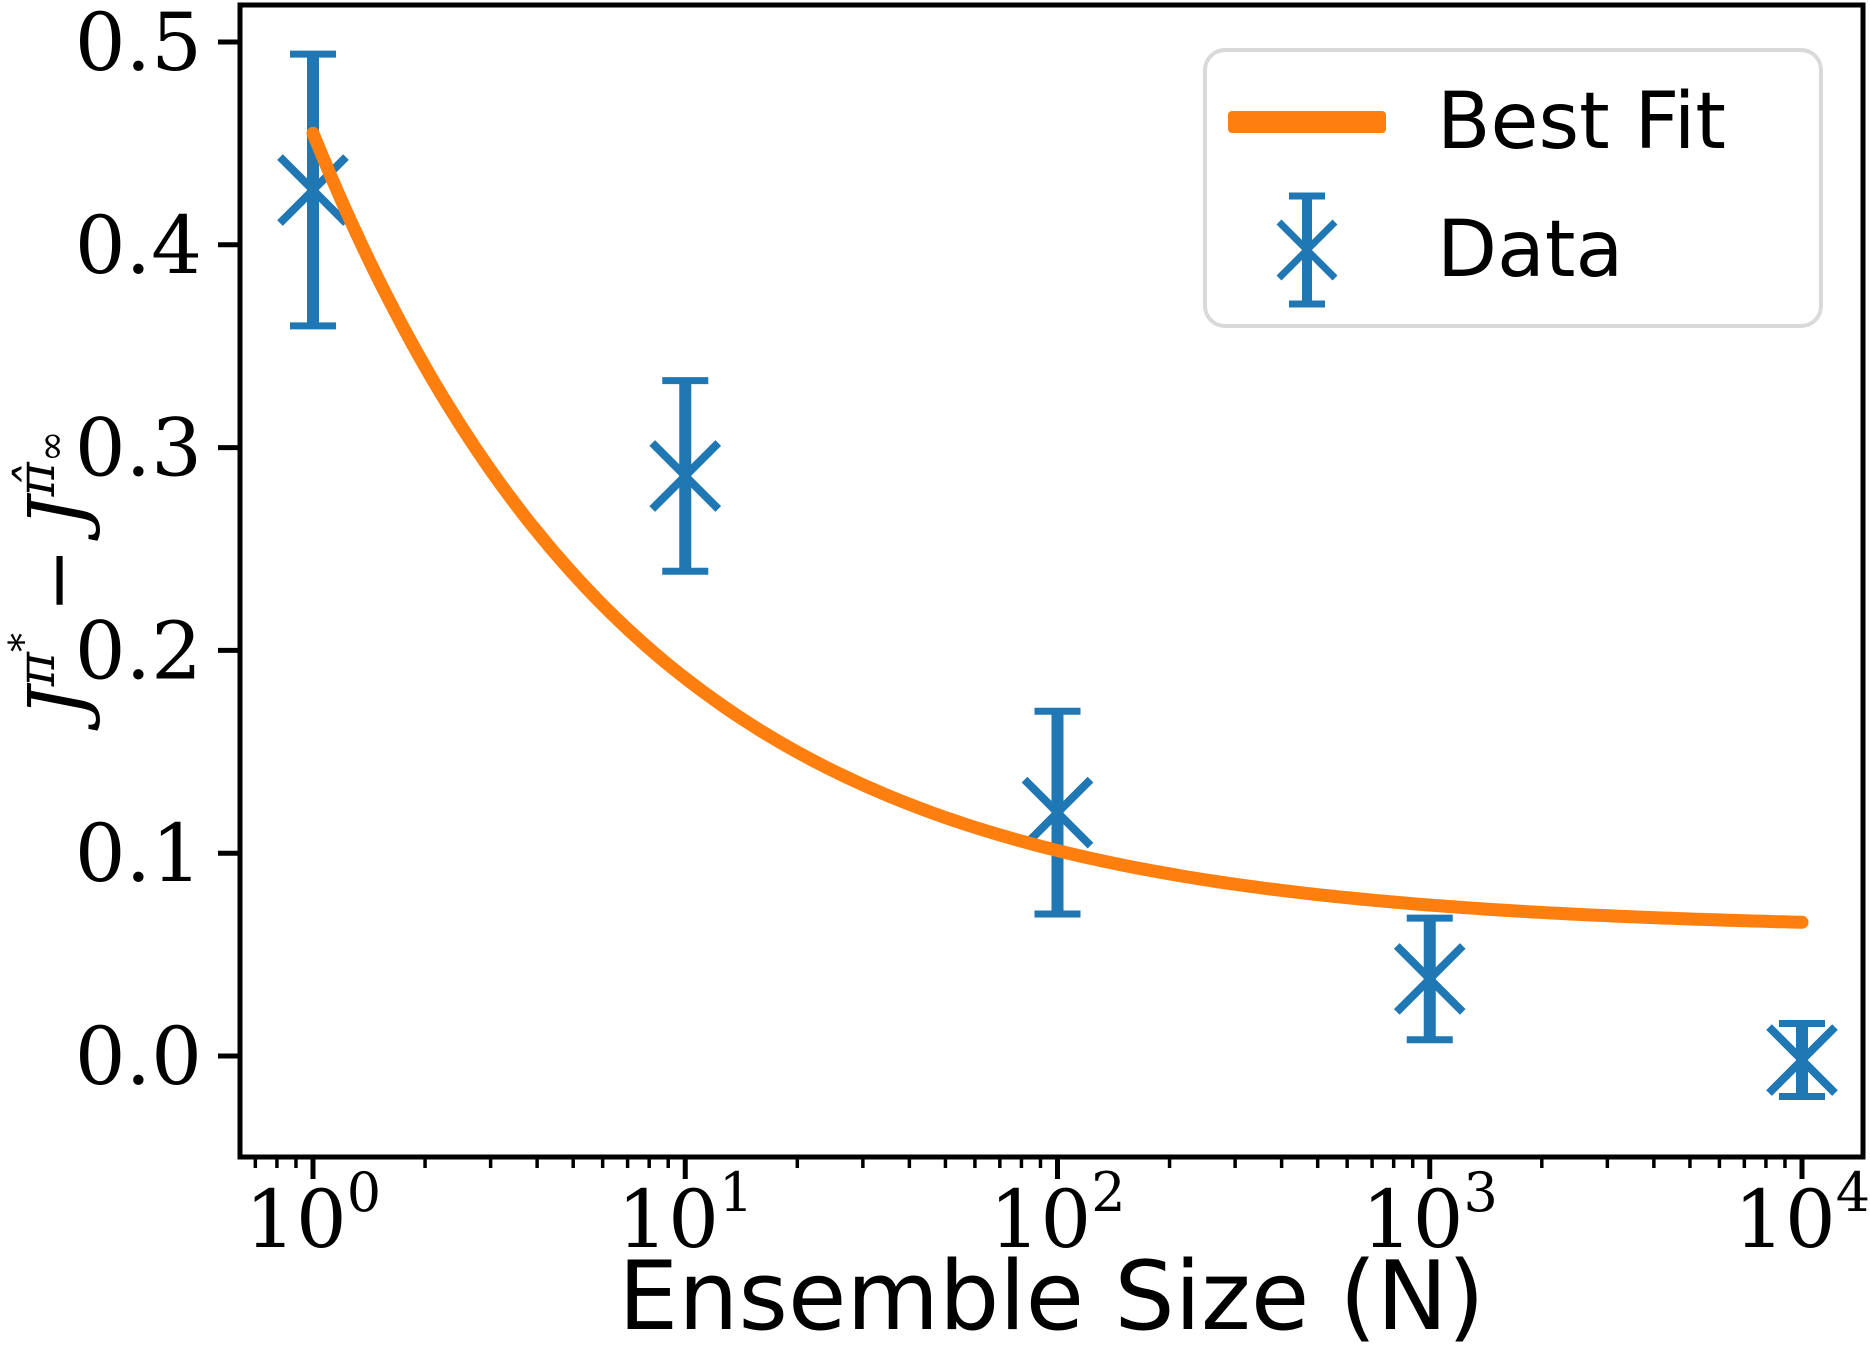 The image size is (1870, 1368). Describe the element at coordinates (685, 1213) in the screenshot. I see `x-tick-label: 10¹` at that location.